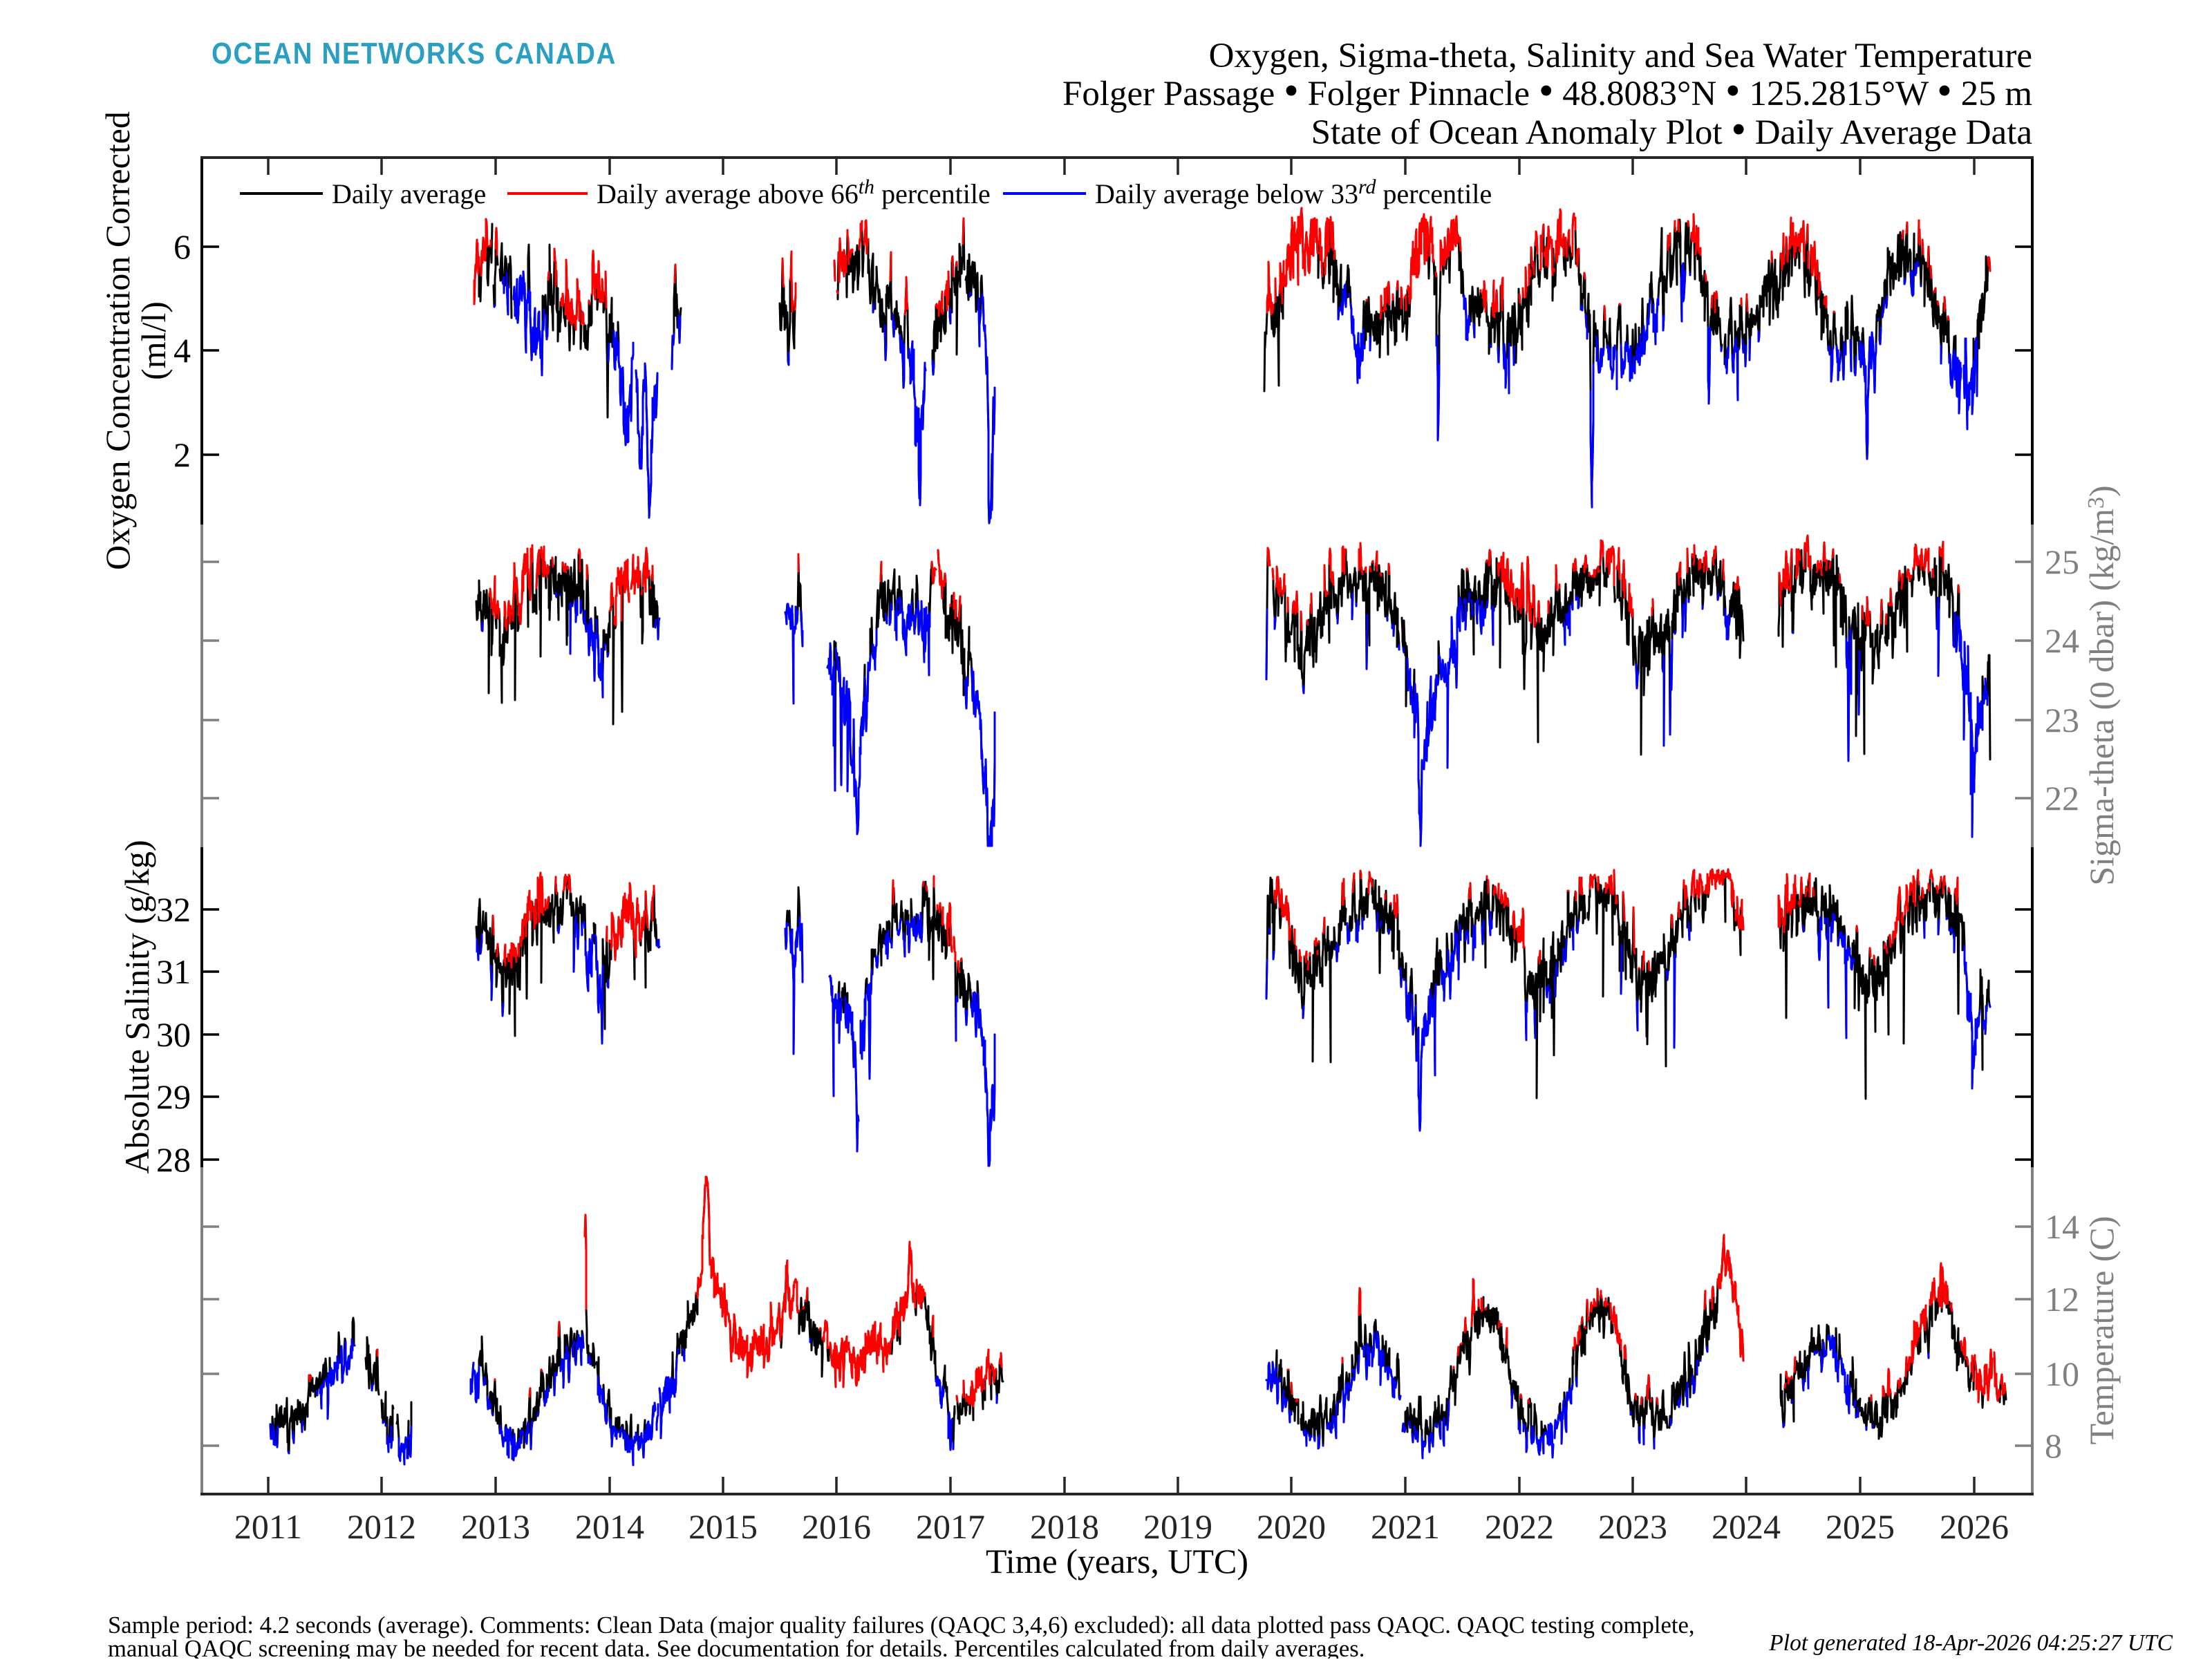 The image size is (2212, 1662). Describe the element at coordinates (1633, 1527) in the screenshot. I see `svg-text: 2023` at that location.